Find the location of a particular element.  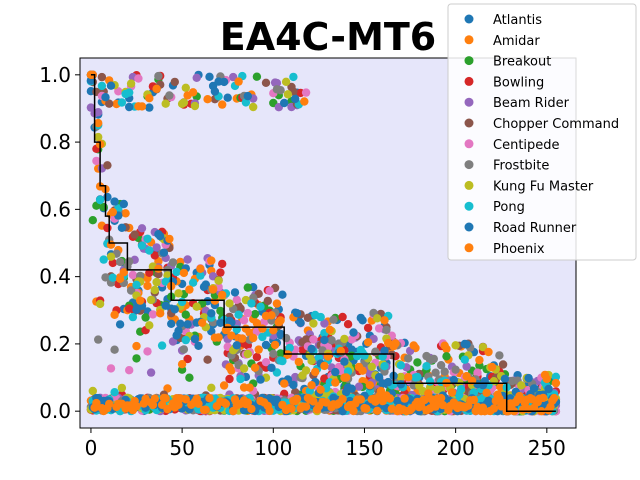

legend-label: Breakout is located at coordinates (522, 62).